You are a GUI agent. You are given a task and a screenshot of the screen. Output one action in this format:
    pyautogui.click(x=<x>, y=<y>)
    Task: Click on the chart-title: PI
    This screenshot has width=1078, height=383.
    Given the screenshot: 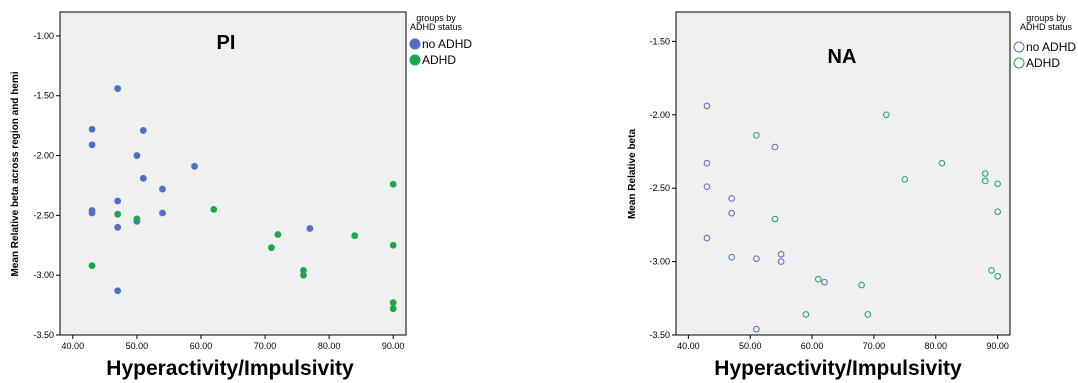 What is the action you would take?
    pyautogui.click(x=226, y=43)
    